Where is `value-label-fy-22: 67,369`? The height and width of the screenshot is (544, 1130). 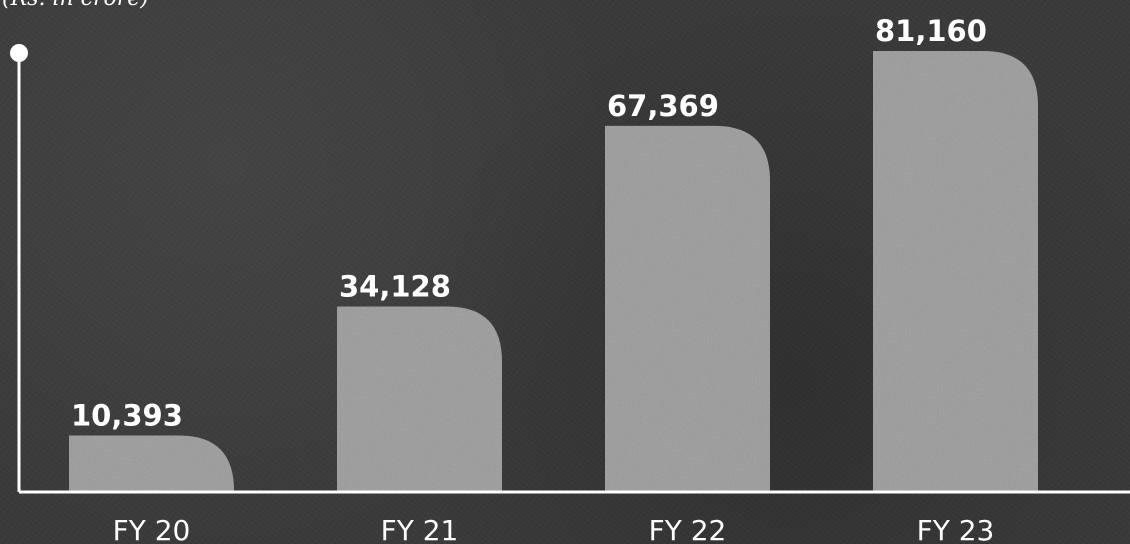
value-label-fy-22: 67,369 is located at coordinates (663, 106).